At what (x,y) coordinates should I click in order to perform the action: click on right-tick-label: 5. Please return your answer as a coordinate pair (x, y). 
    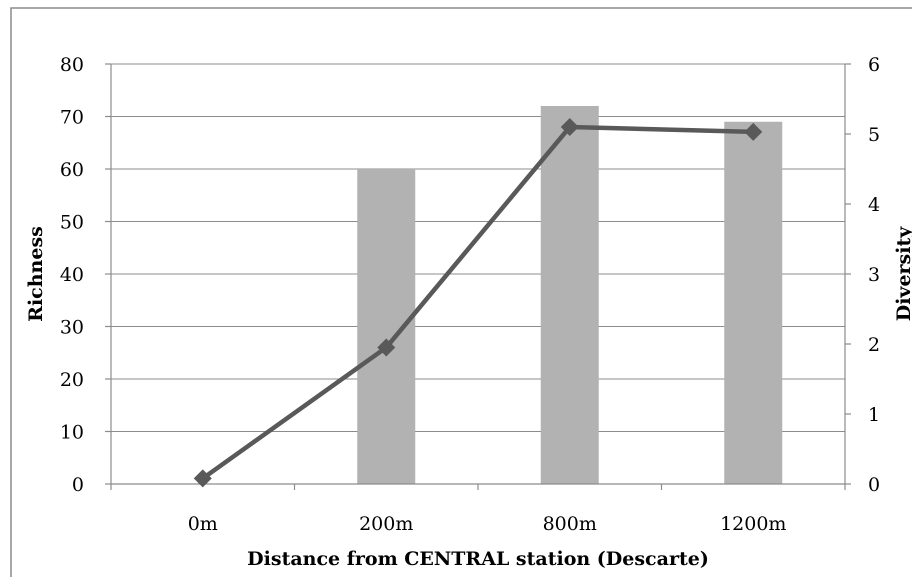
    Looking at the image, I should click on (874, 135).